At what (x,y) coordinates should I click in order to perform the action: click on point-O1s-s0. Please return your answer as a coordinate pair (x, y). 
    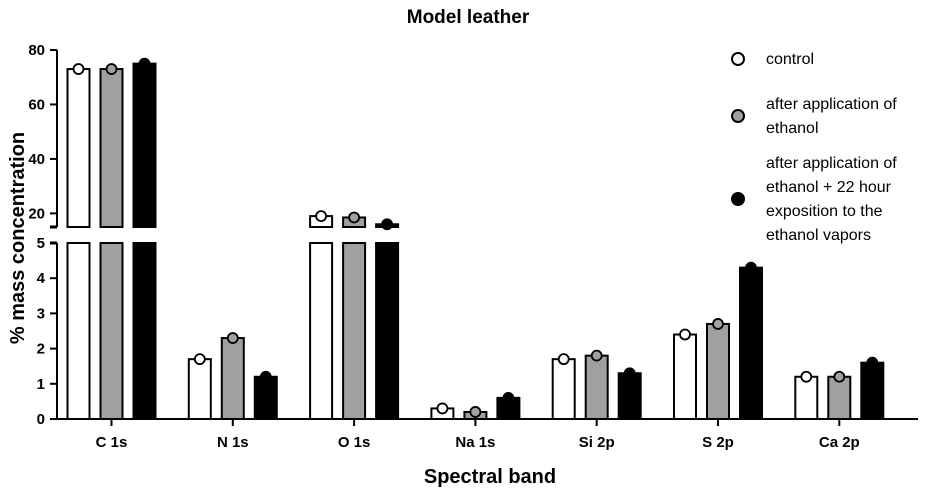
    Looking at the image, I should click on (321, 216).